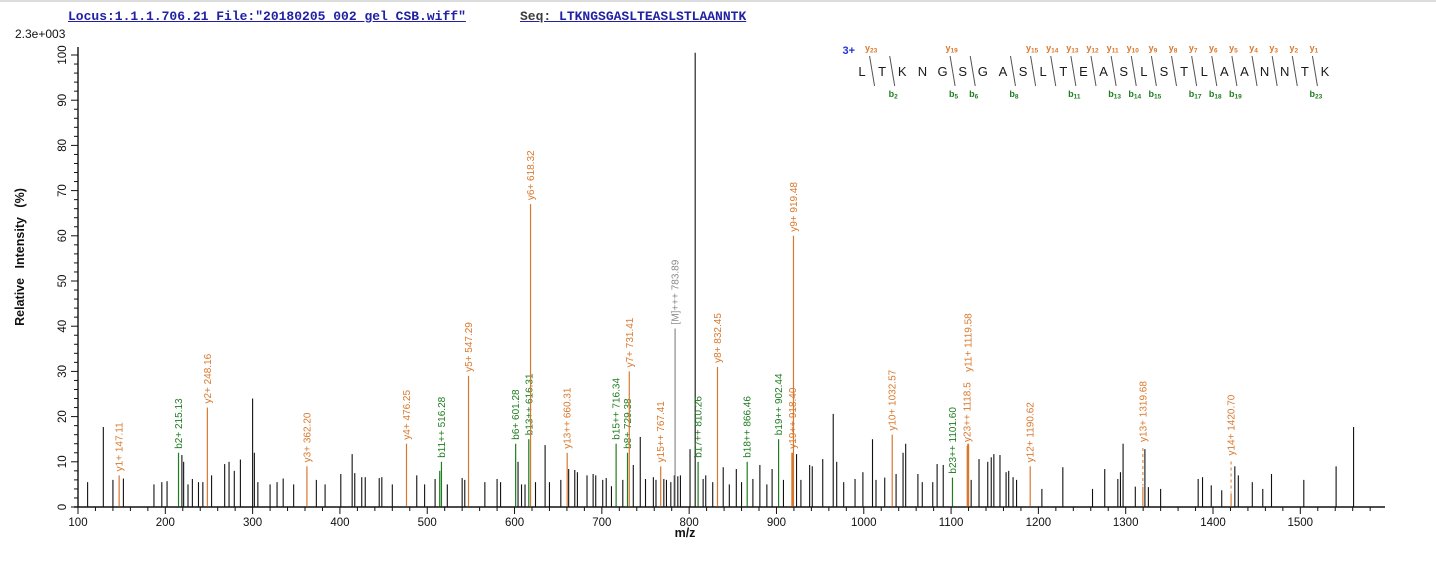  What do you see at coordinates (1273, 49) in the screenshot?
I see `y-ion-marker: y3` at bounding box center [1273, 49].